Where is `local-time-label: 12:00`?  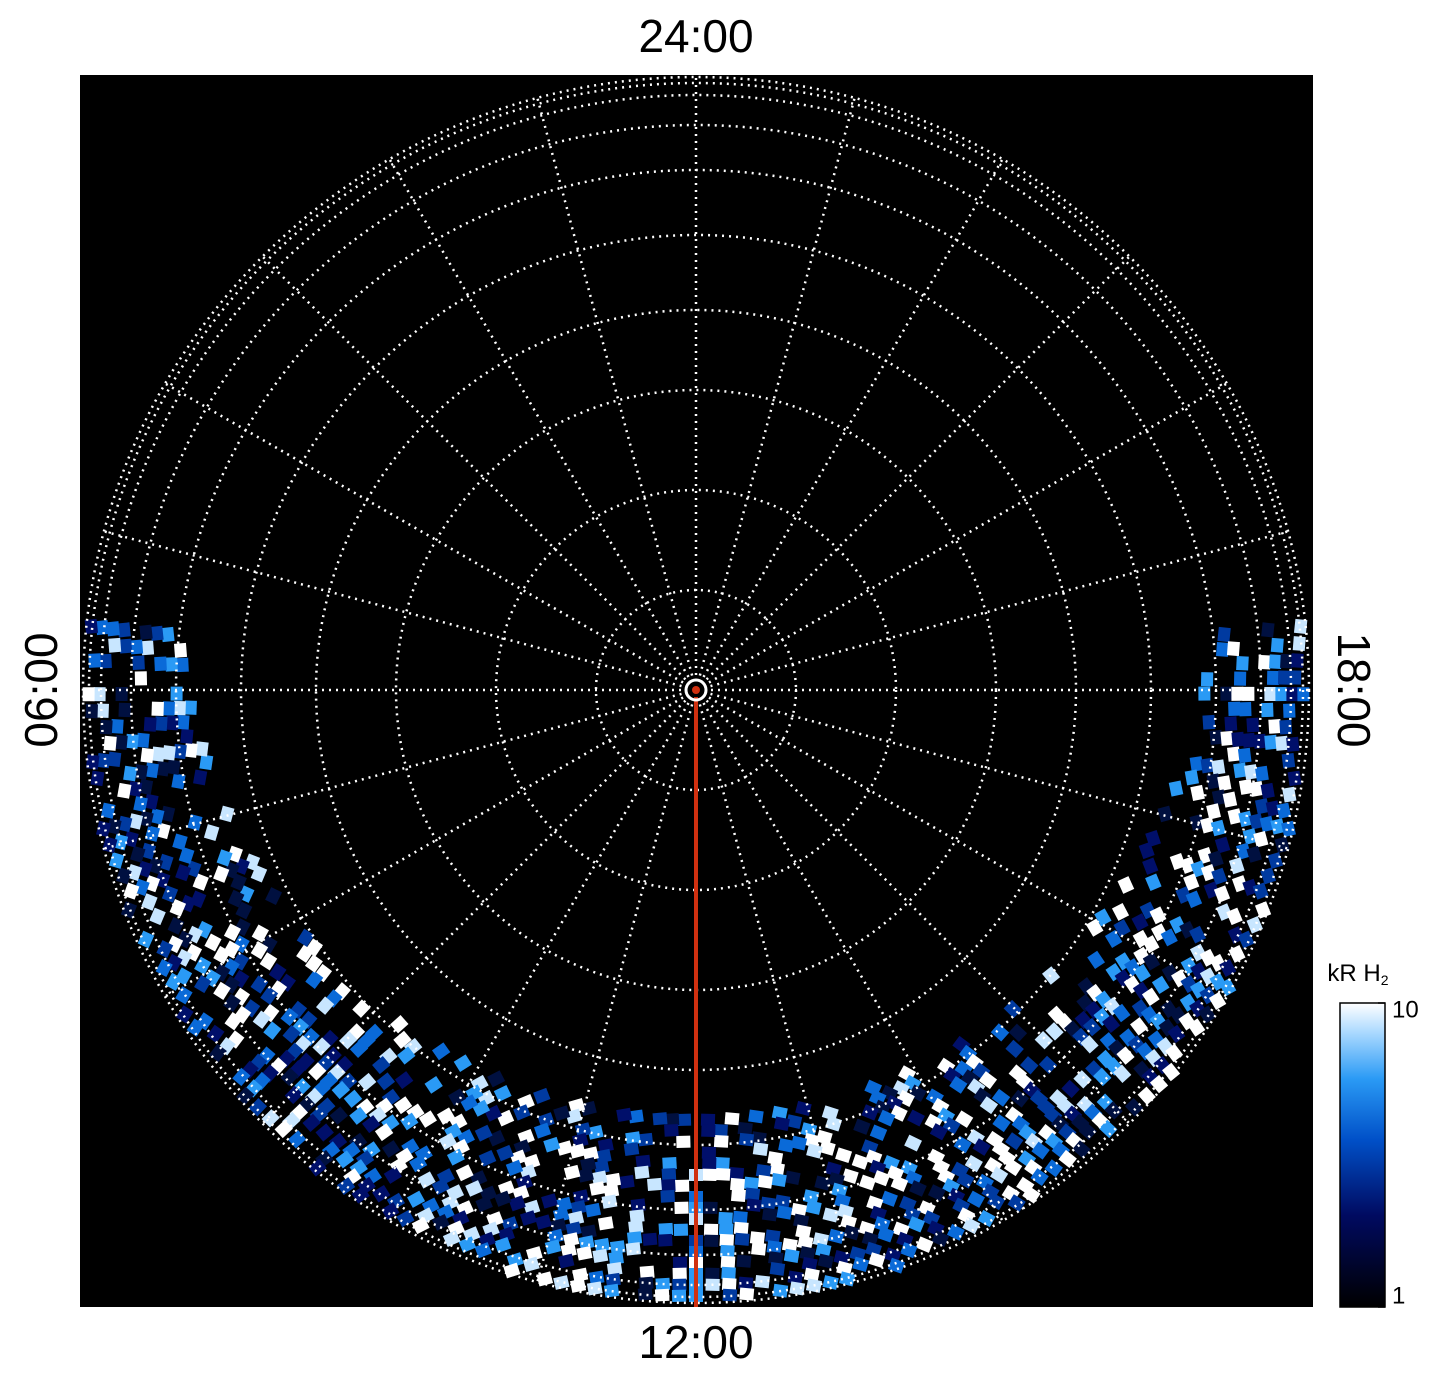
local-time-label: 12:00 is located at coordinates (695, 1342).